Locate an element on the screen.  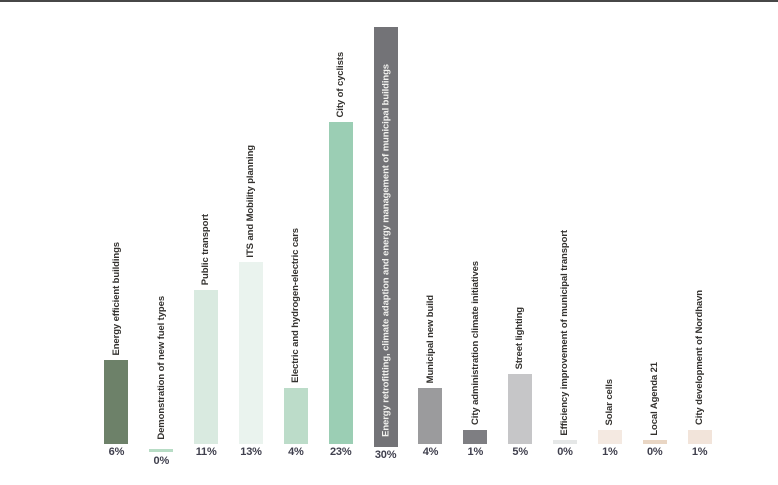
bar-column: Local Agenda 21 0% is located at coordinates (654, 253).